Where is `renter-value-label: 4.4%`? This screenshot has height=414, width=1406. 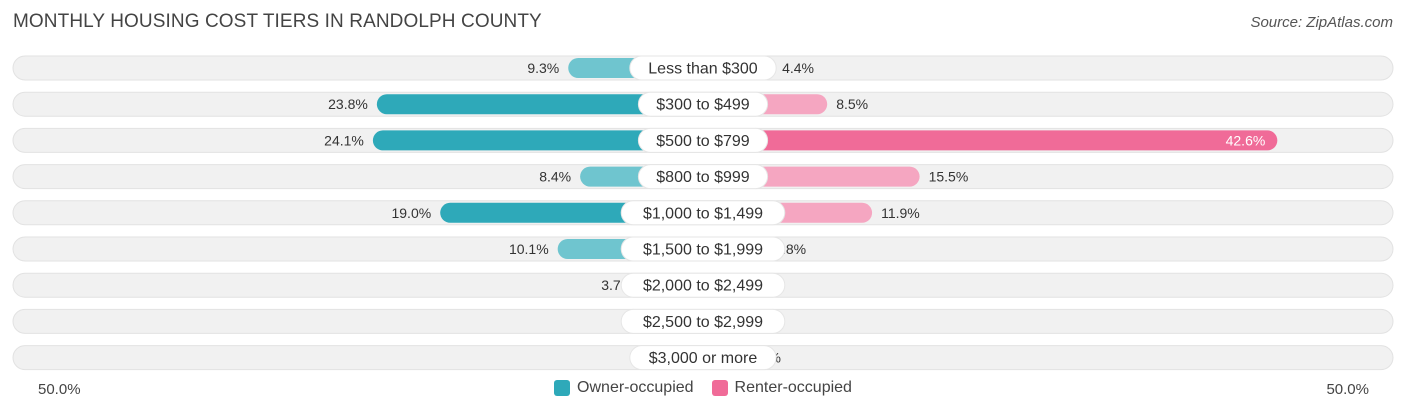
renter-value-label: 4.4% is located at coordinates (798, 68).